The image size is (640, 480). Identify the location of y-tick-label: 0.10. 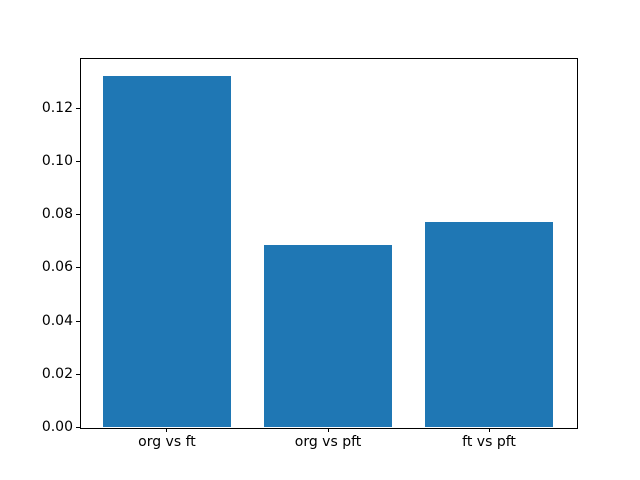
(57, 160).